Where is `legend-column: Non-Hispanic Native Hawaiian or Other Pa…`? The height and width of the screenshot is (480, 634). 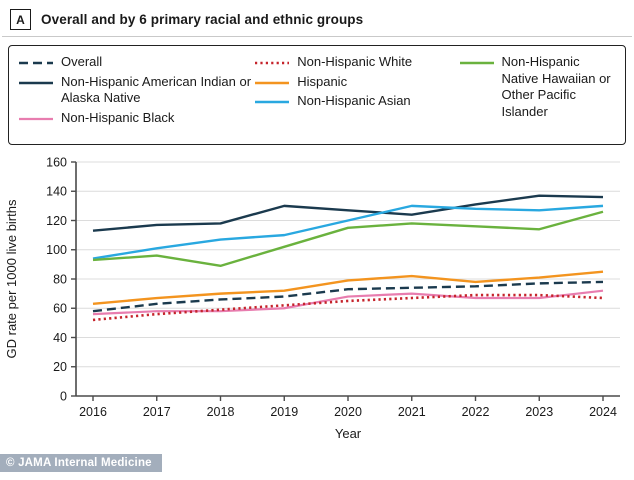
legend-column: Non-Hispanic Native Hawaiian or Other Pa… is located at coordinates (539, 97).